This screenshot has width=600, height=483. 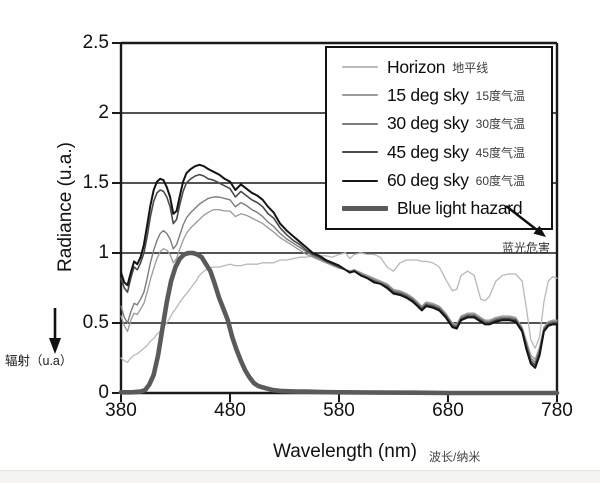 What do you see at coordinates (95, 182) in the screenshot?
I see `y-tick-label: 1.5` at bounding box center [95, 182].